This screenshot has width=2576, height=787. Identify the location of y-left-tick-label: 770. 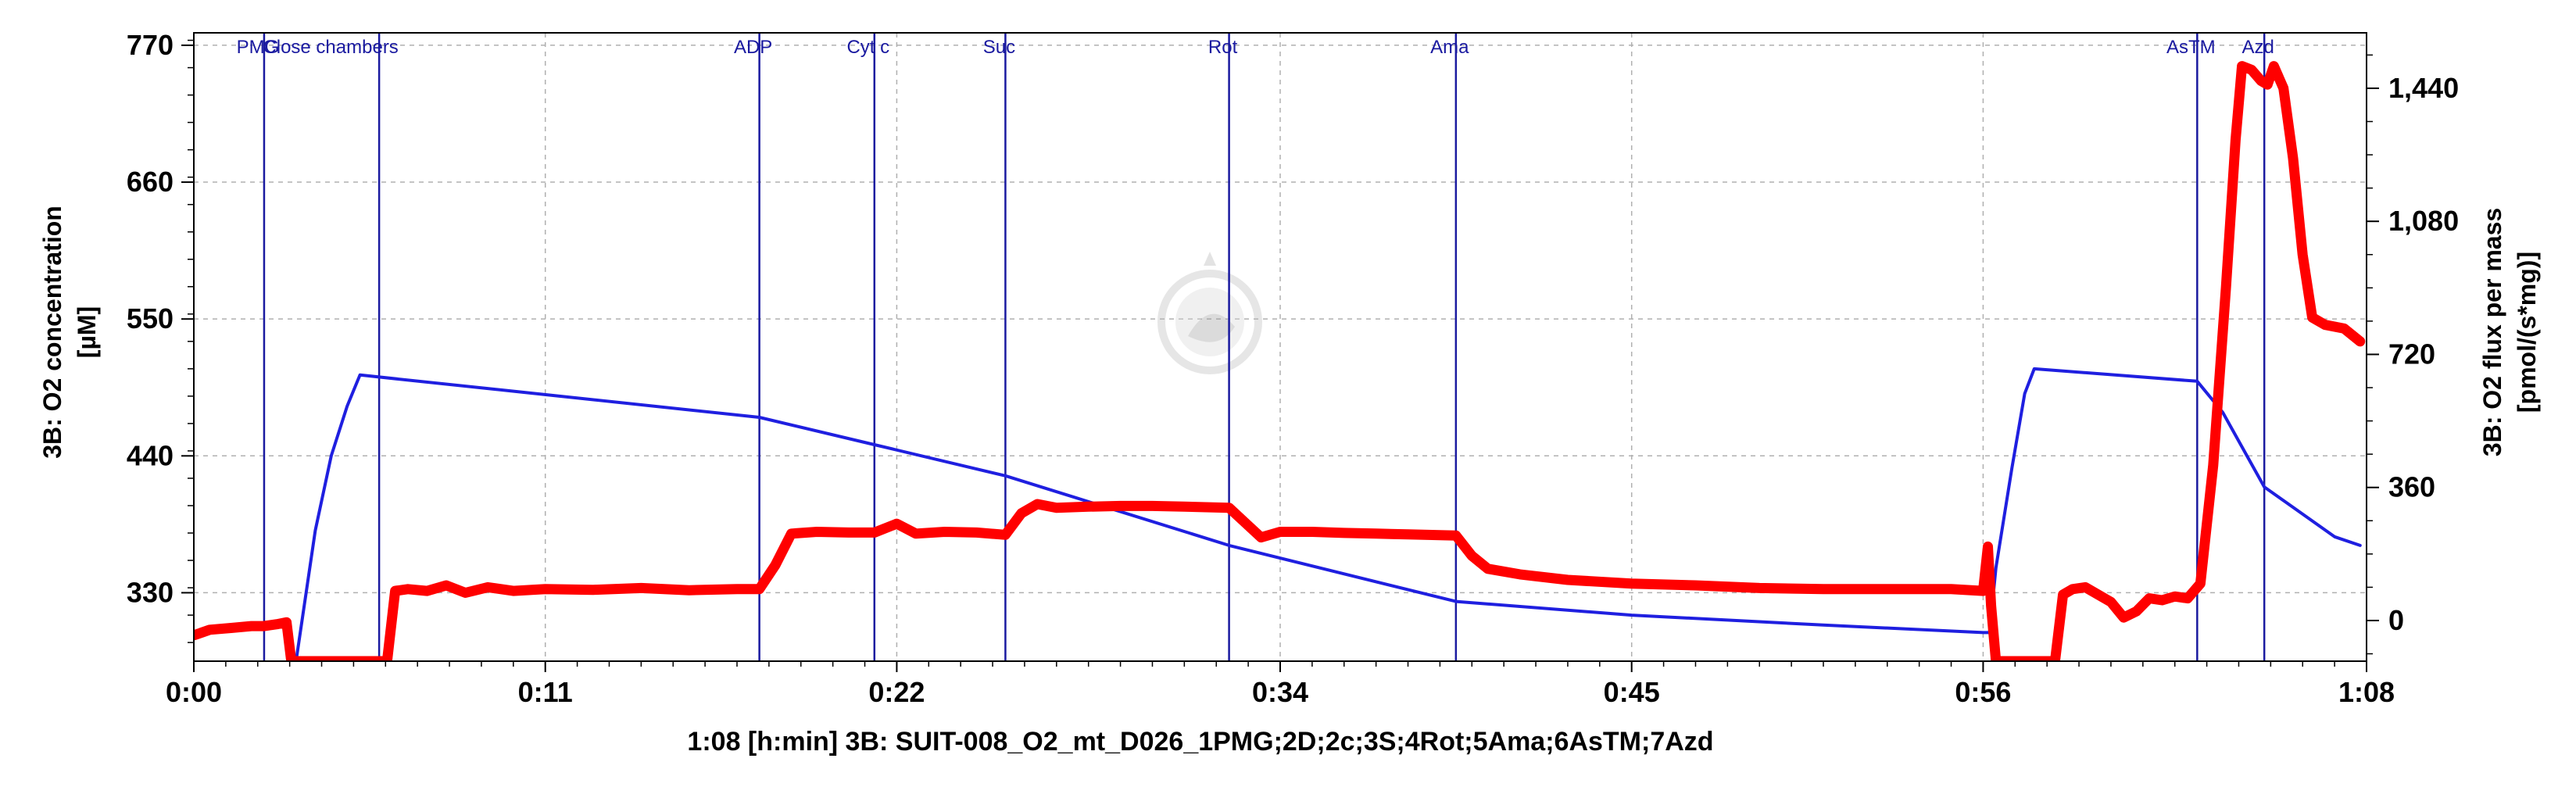
(150, 45).